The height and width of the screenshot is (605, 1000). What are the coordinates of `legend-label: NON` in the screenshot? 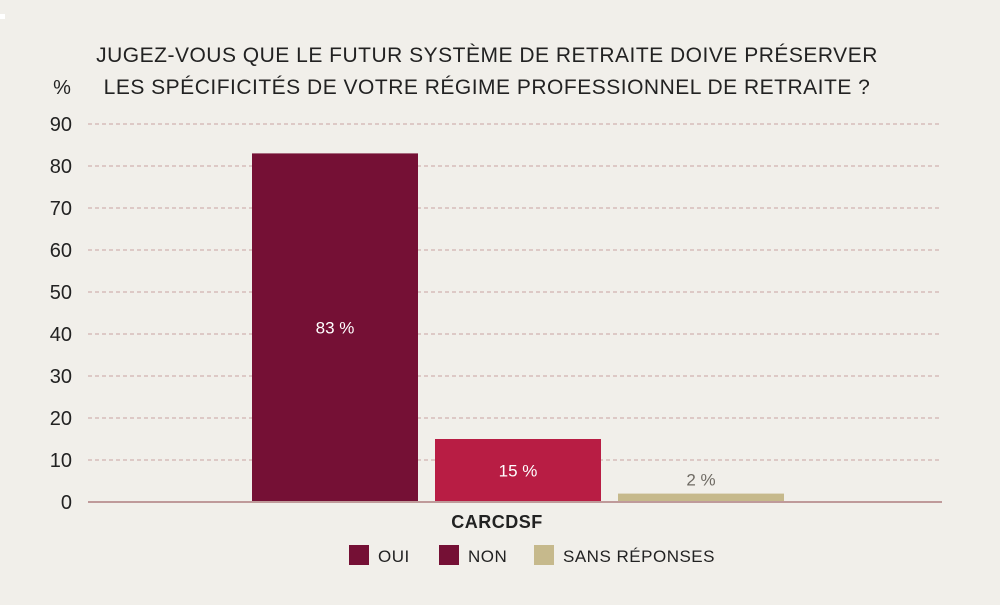 It's located at (487, 556).